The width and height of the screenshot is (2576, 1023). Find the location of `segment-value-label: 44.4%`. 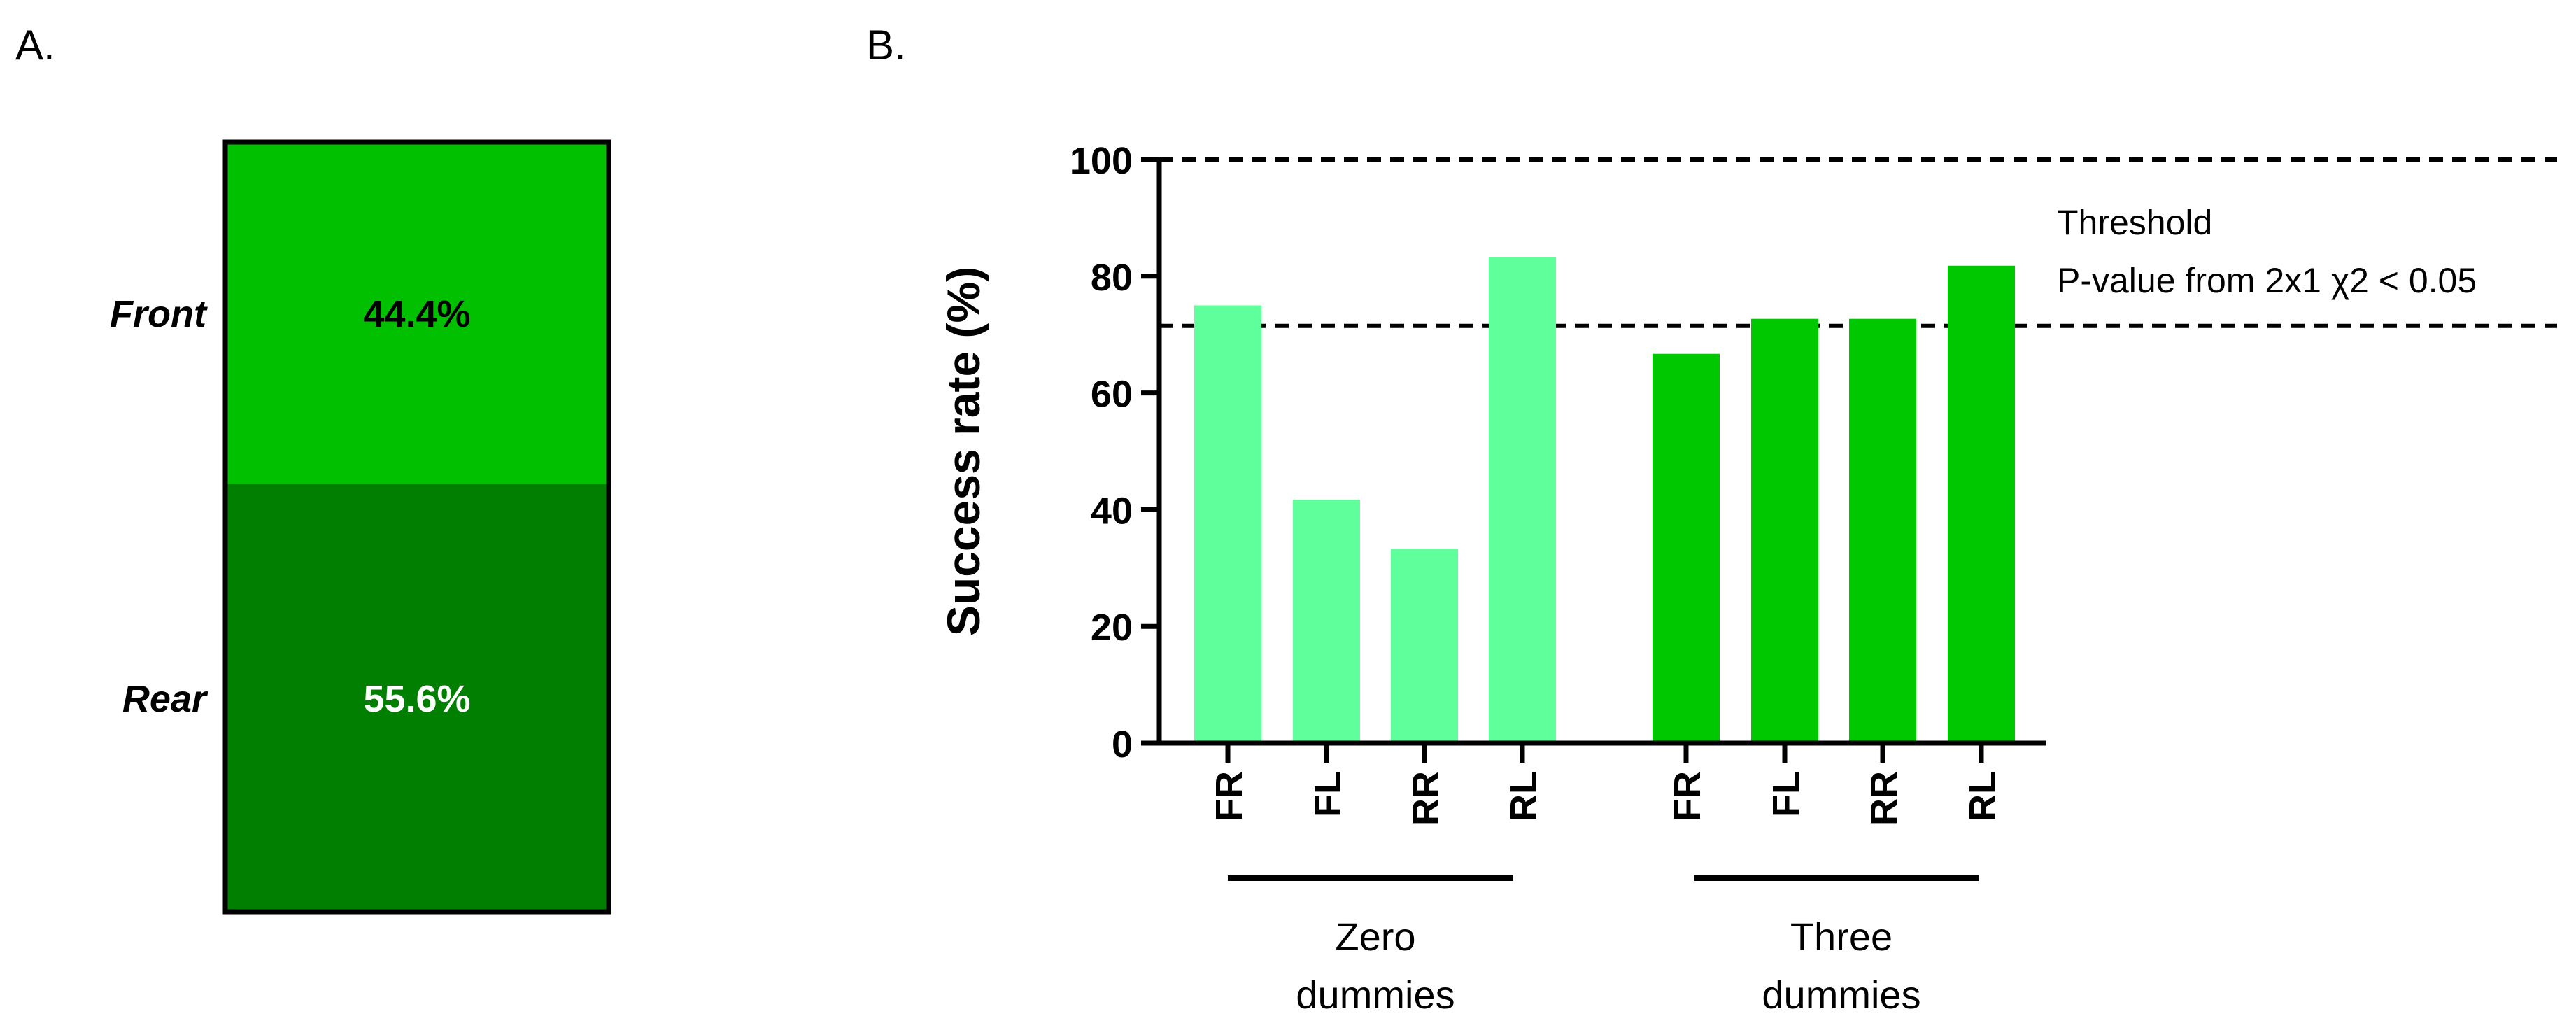

segment-value-label: 44.4% is located at coordinates (416, 314).